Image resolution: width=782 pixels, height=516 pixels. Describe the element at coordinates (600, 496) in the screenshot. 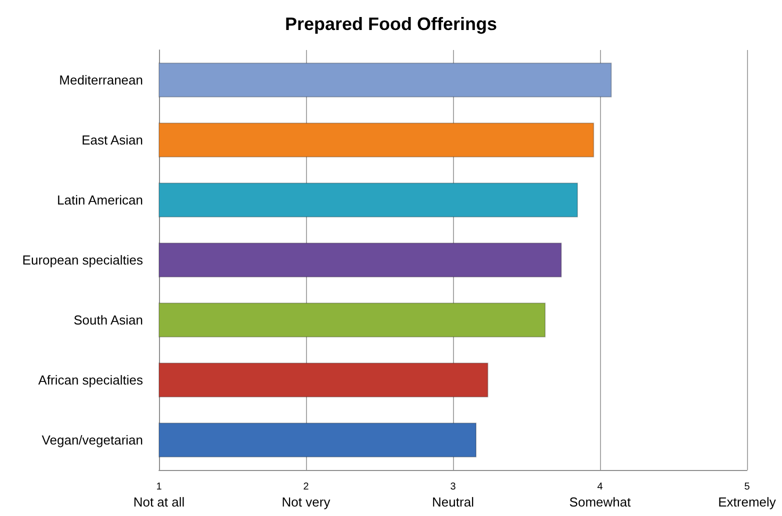

I see `x-tick-label: 4 Somewhat` at that location.